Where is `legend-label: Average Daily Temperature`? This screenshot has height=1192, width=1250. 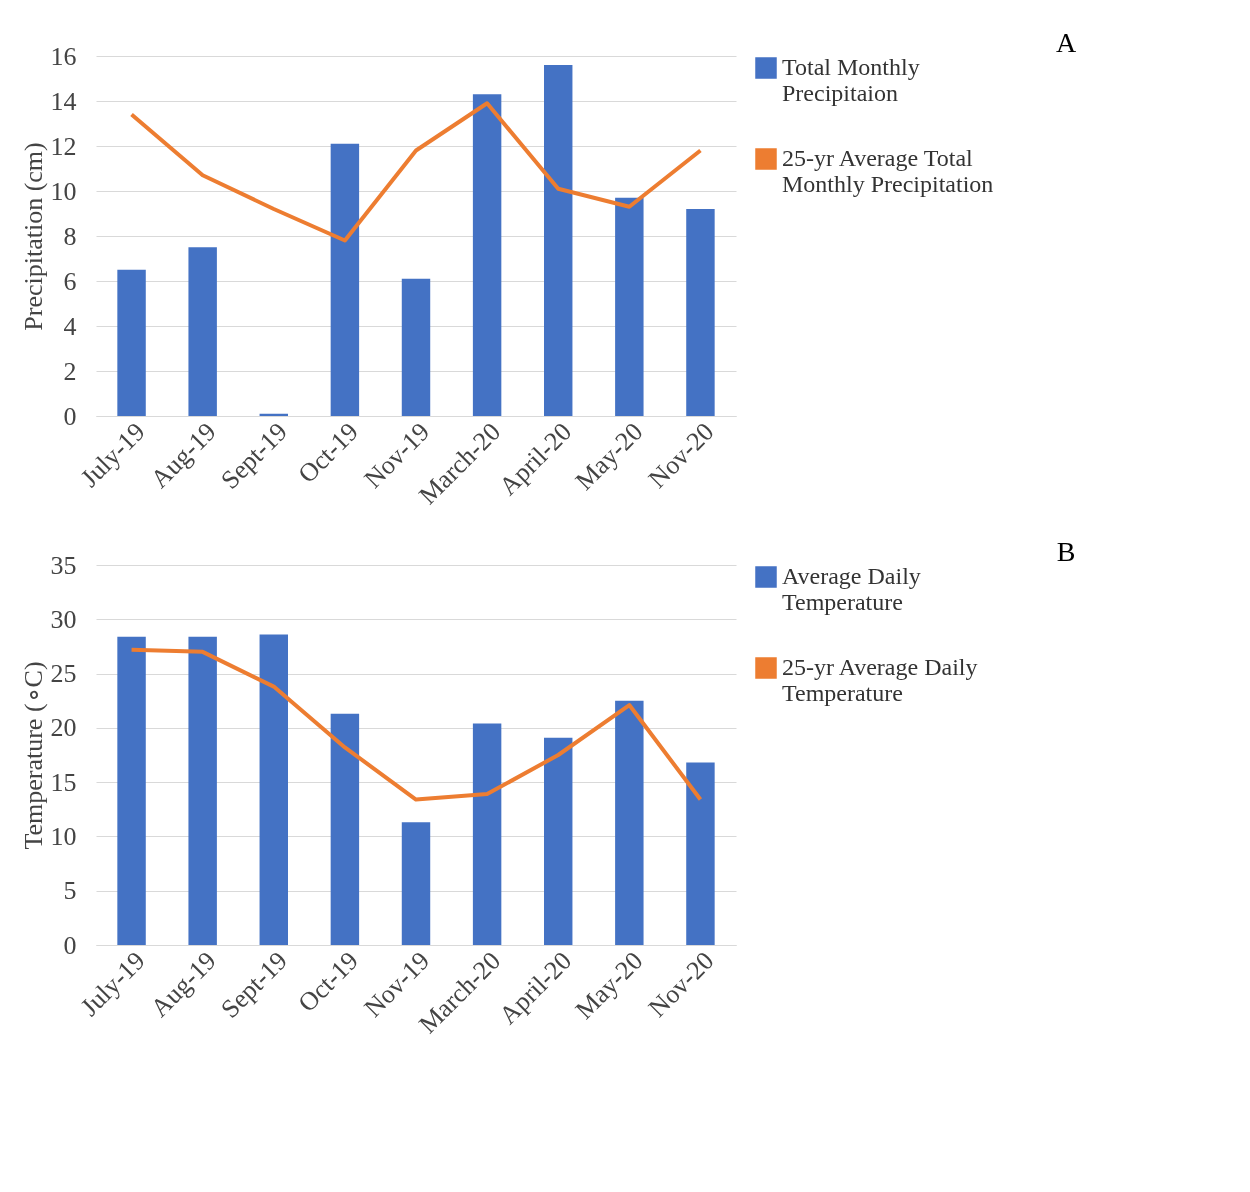
legend-label: Average Daily Temperature is located at coordinates (851, 589).